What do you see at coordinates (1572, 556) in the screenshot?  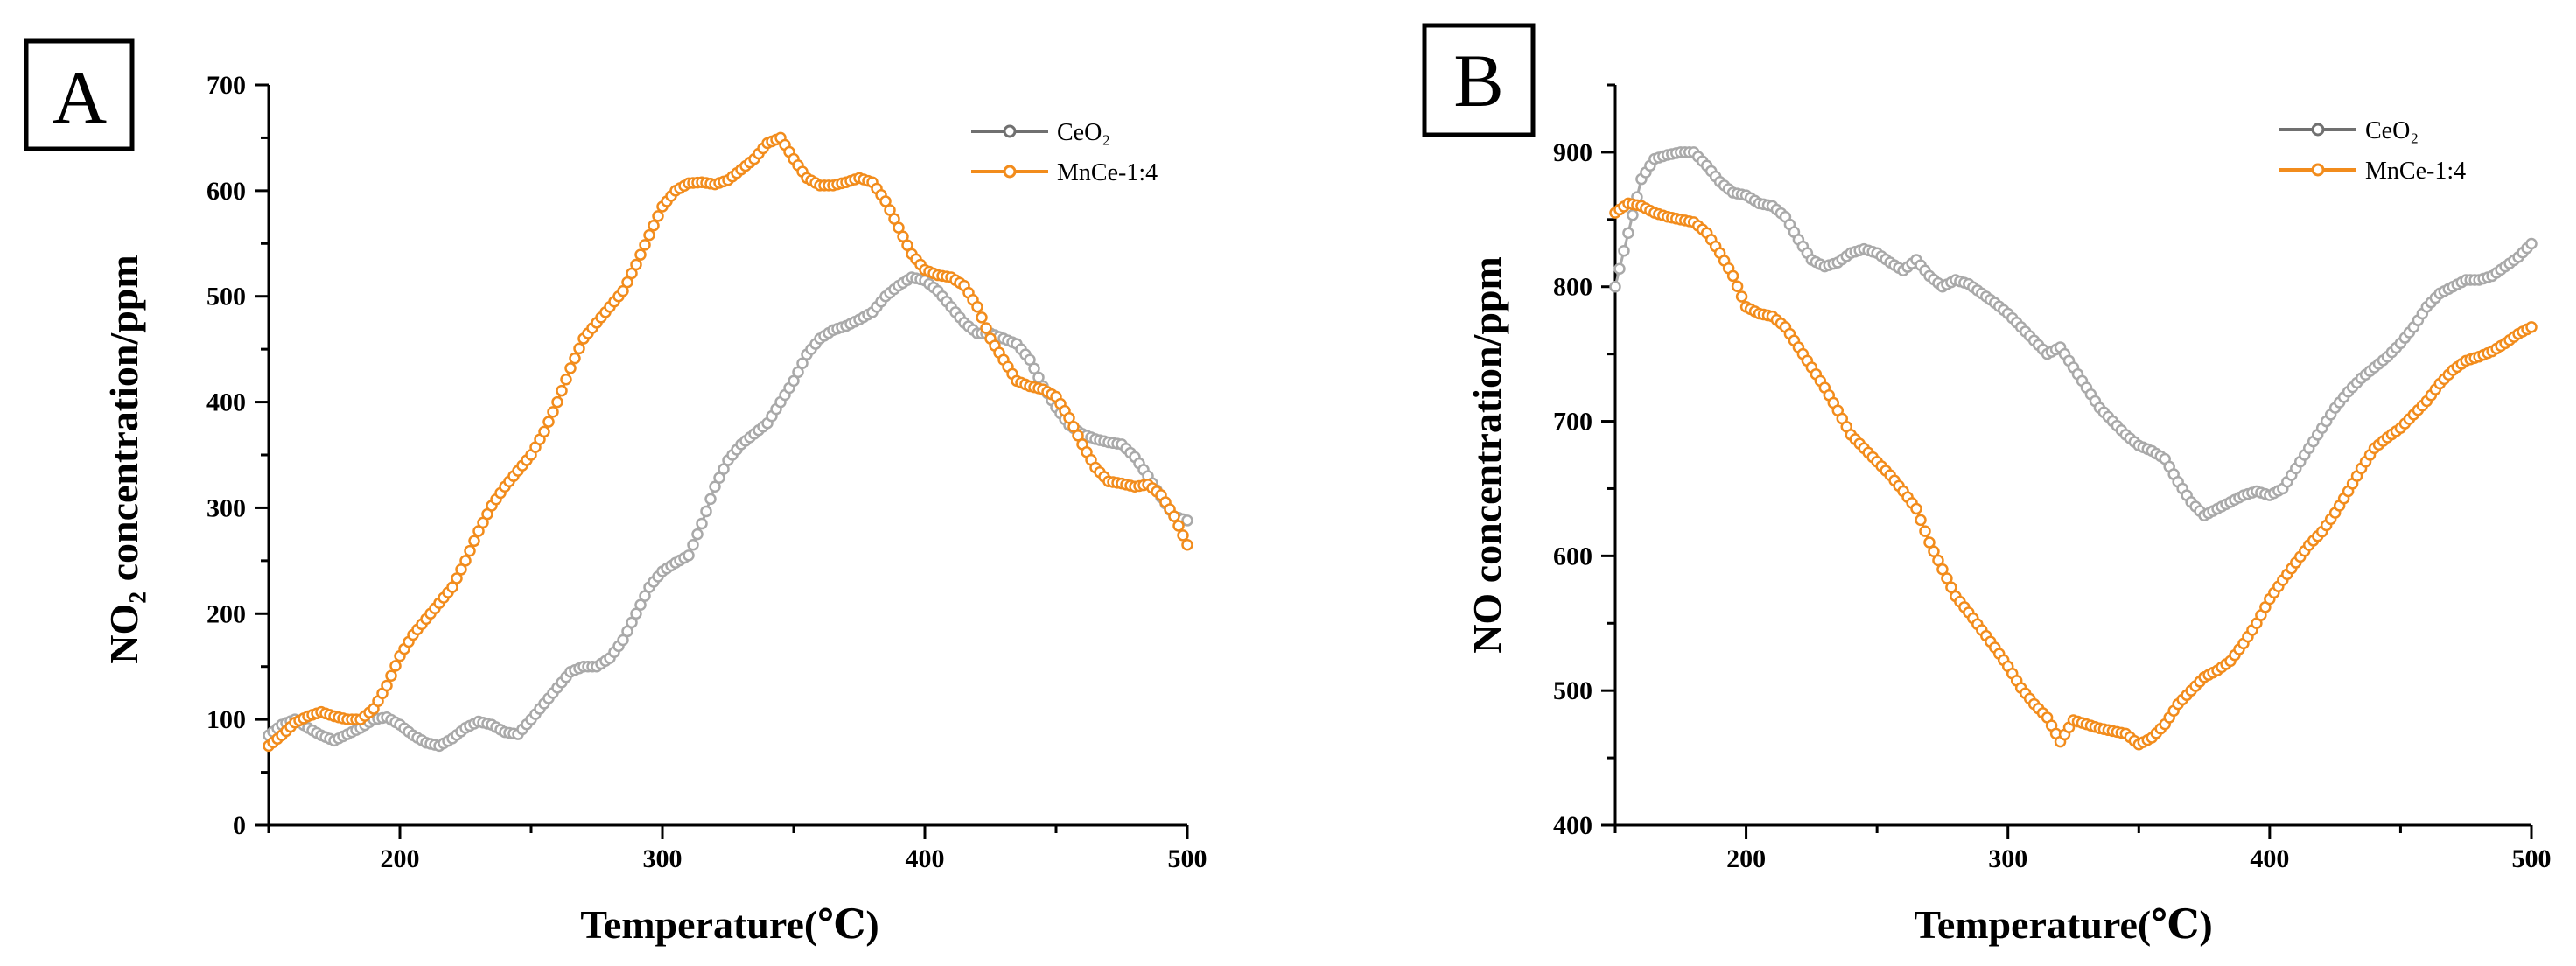 I see `panel-b-y-tick-label: 600` at bounding box center [1572, 556].